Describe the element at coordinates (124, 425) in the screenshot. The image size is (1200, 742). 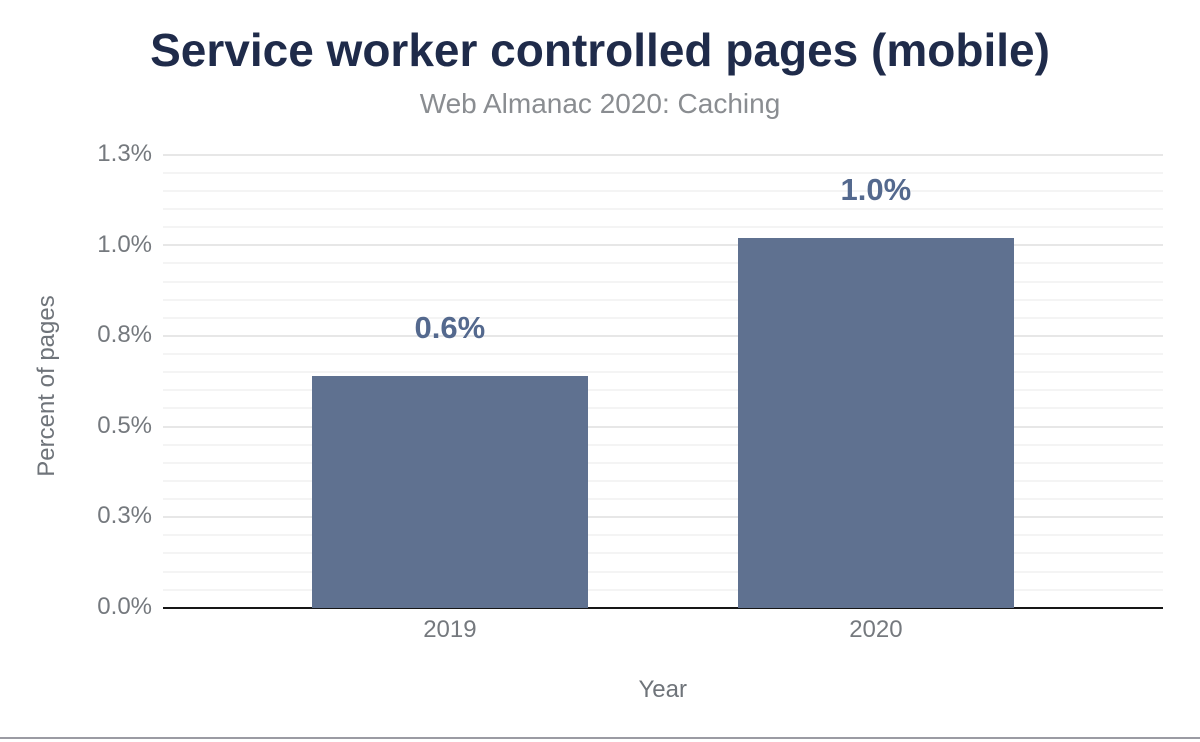
I see `y-tick-label: 0.5%` at that location.